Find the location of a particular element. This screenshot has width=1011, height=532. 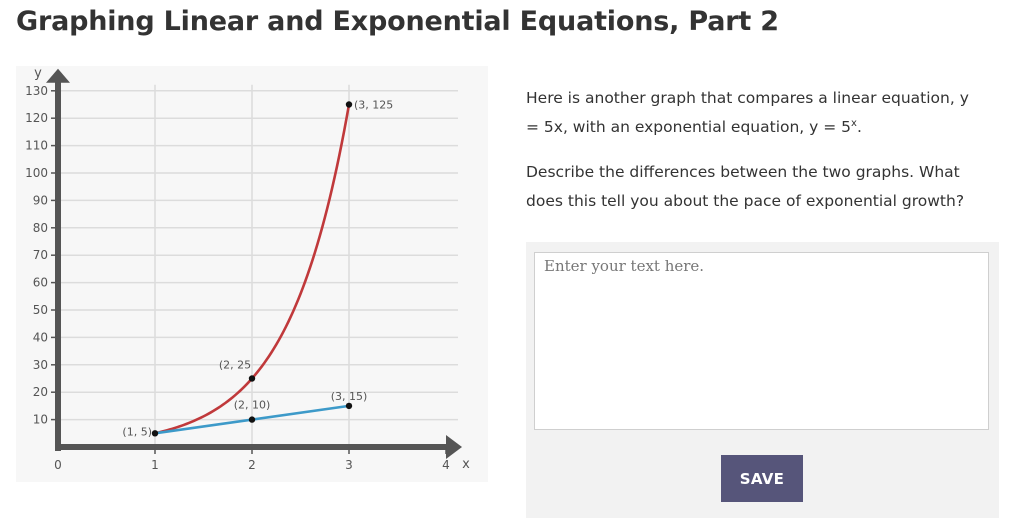

data-points is located at coordinates (252, 269).